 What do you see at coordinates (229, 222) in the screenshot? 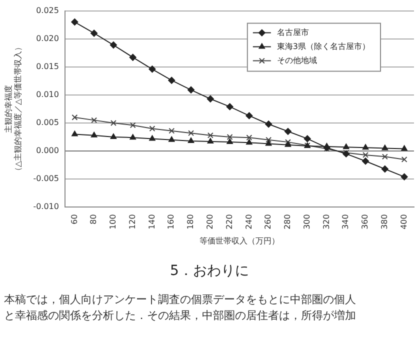
I see `x-tick-label: 220` at bounding box center [229, 222].